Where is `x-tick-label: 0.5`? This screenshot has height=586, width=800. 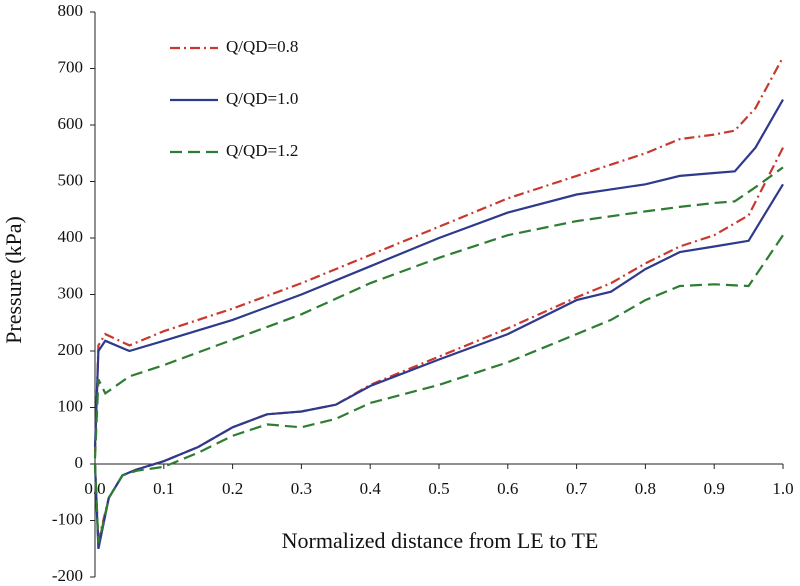 x-tick-label: 0.5 is located at coordinates (438, 488).